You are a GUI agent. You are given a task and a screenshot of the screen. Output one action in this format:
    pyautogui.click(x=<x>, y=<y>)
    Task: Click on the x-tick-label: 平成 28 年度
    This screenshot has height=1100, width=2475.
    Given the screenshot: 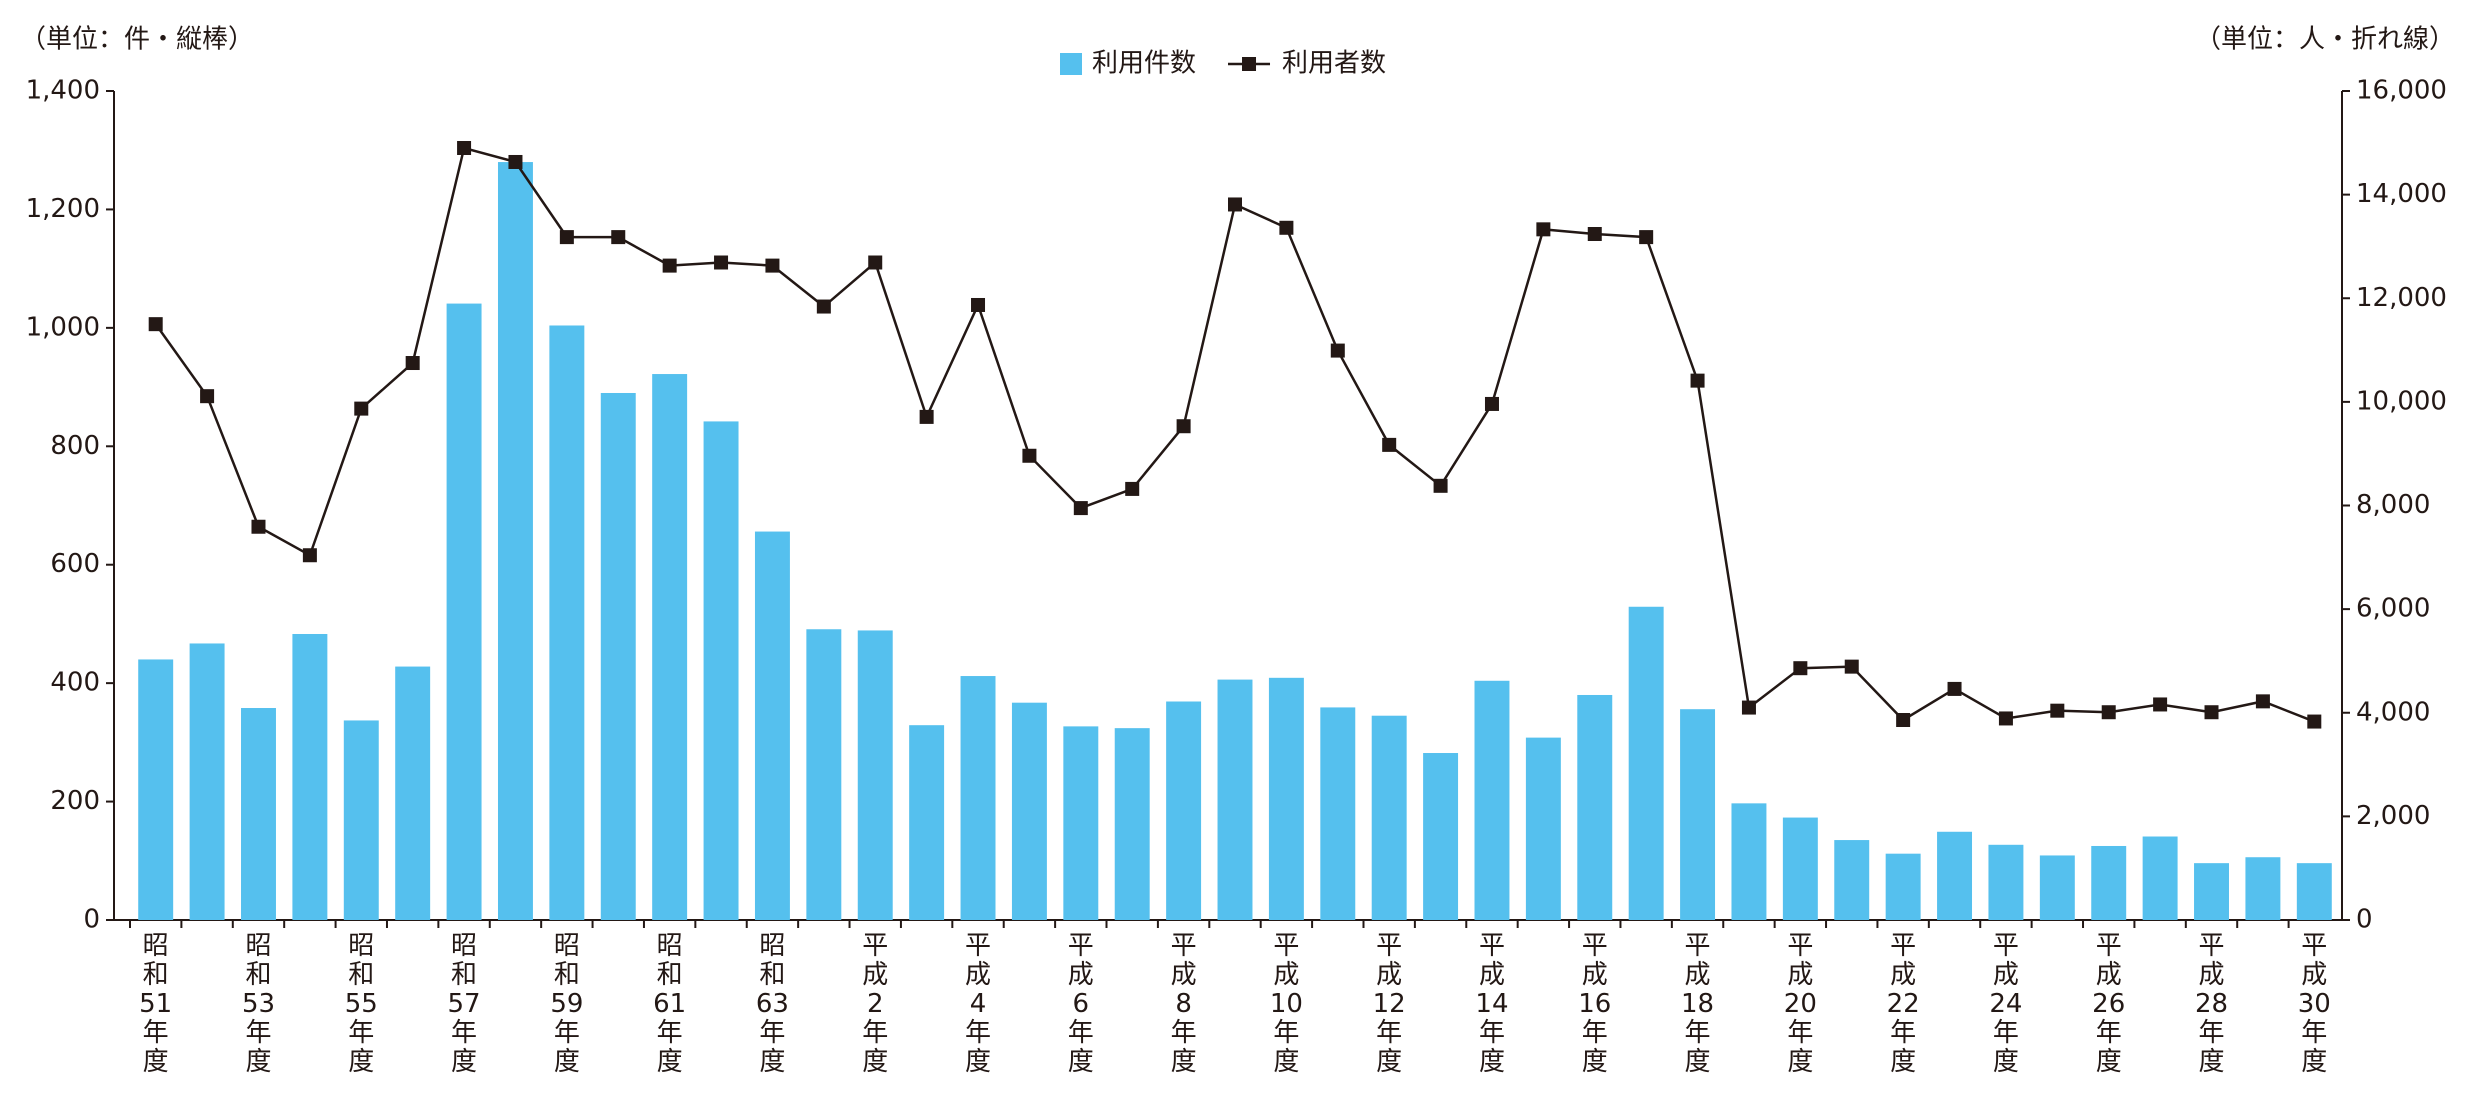 What is the action you would take?
    pyautogui.click(x=2211, y=1004)
    